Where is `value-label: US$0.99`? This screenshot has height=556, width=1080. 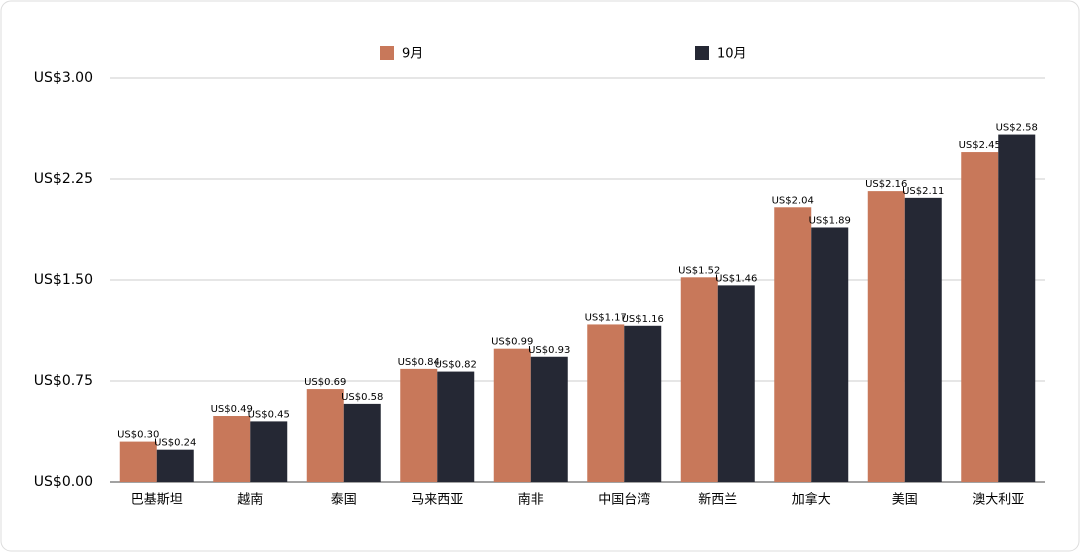 value-label: US$0.99 is located at coordinates (512, 342).